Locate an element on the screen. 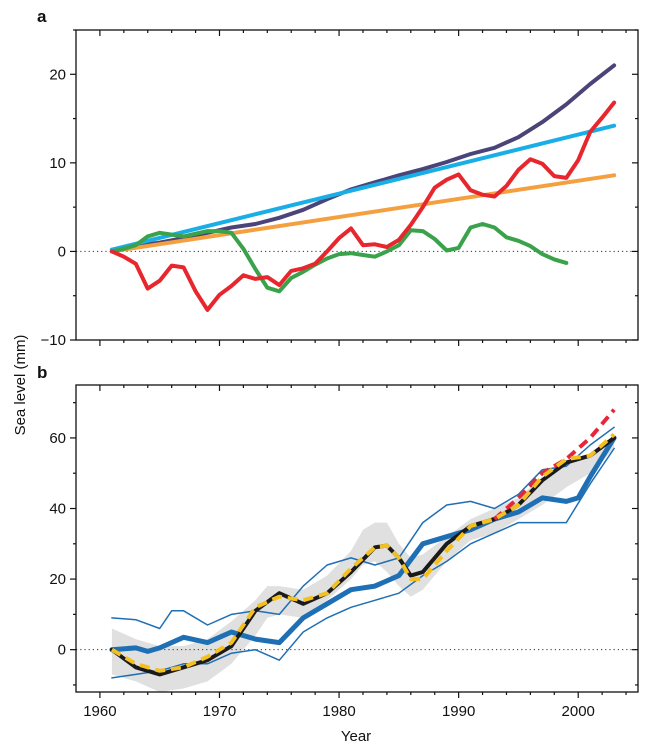 The height and width of the screenshot is (746, 653). panel-b-y-tick-label: 20 is located at coordinates (57, 579).